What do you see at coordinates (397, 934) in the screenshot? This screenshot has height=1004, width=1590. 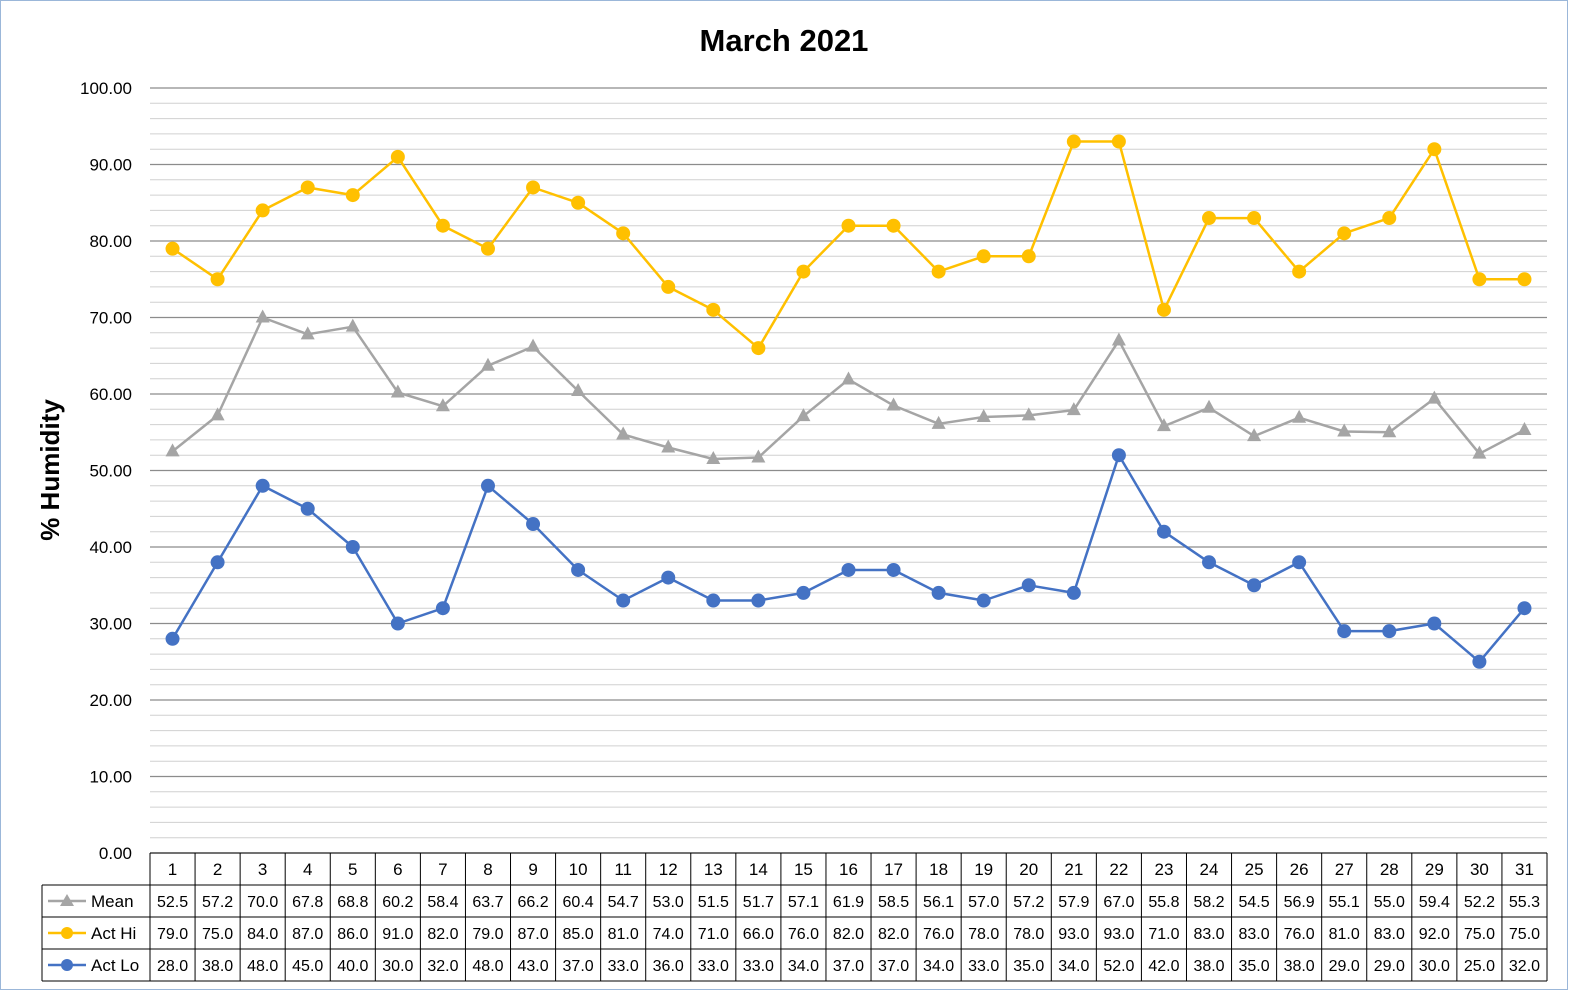 I see `table-cell: 91.0` at bounding box center [397, 934].